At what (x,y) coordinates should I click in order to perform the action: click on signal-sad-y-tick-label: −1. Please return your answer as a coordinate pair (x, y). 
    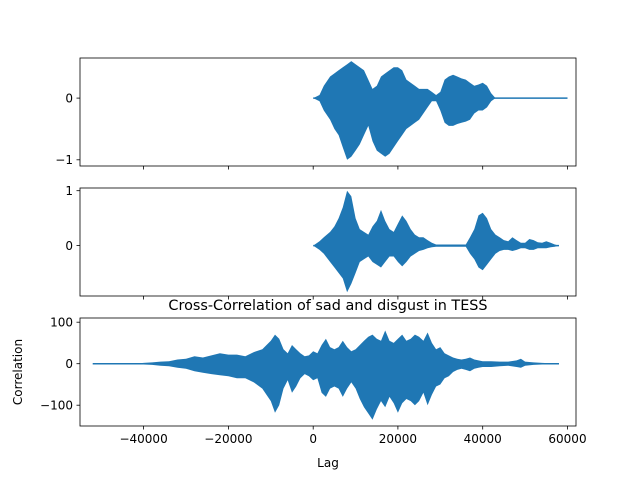
    Looking at the image, I should click on (64, 160).